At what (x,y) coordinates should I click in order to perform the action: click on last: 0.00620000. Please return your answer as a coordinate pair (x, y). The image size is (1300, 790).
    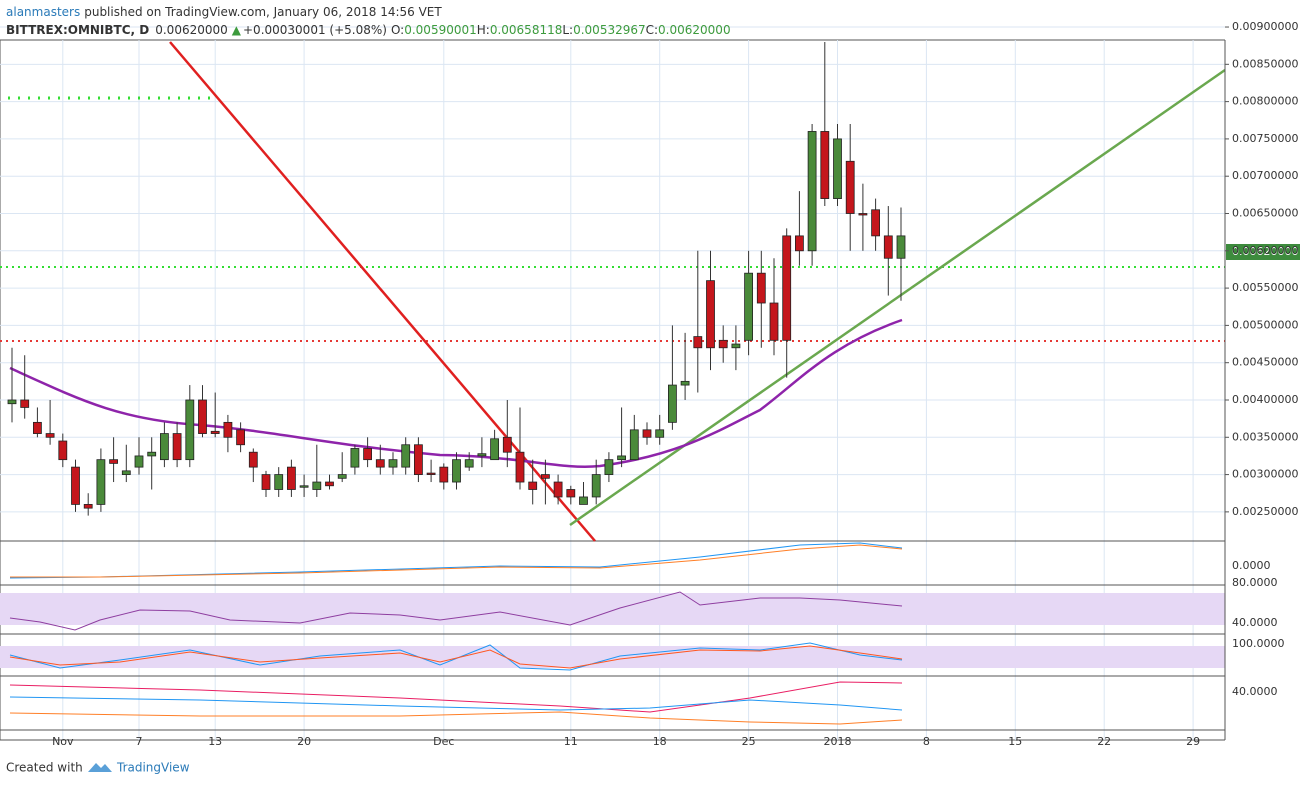
    Looking at the image, I should click on (191, 30).